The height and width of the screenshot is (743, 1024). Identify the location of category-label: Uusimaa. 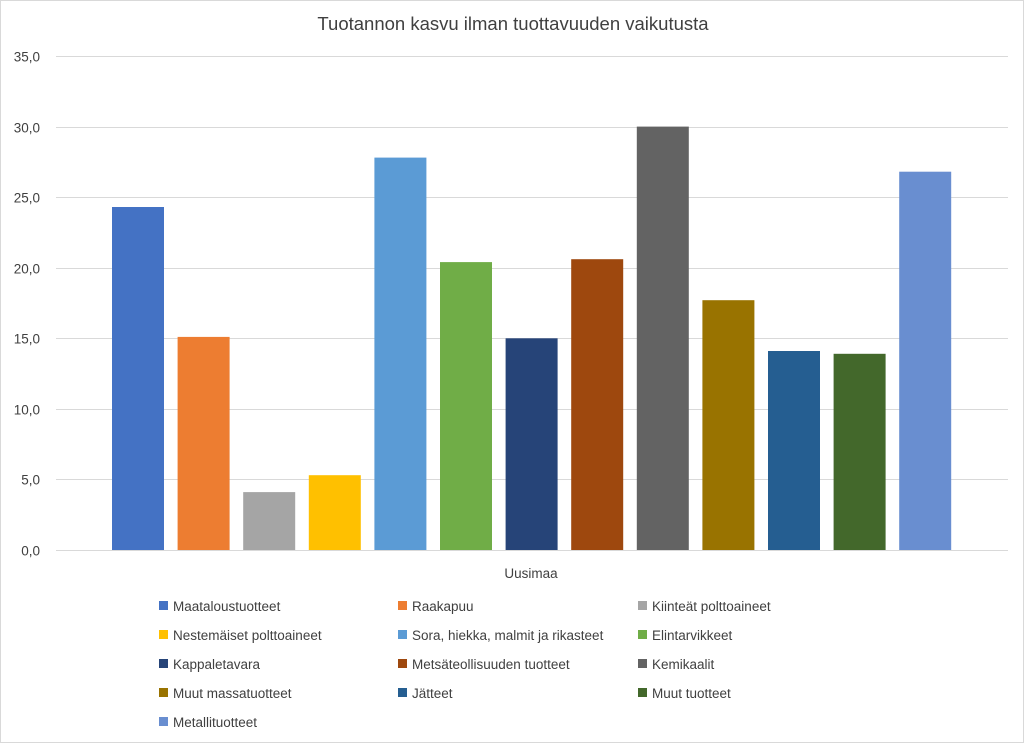
(531, 573).